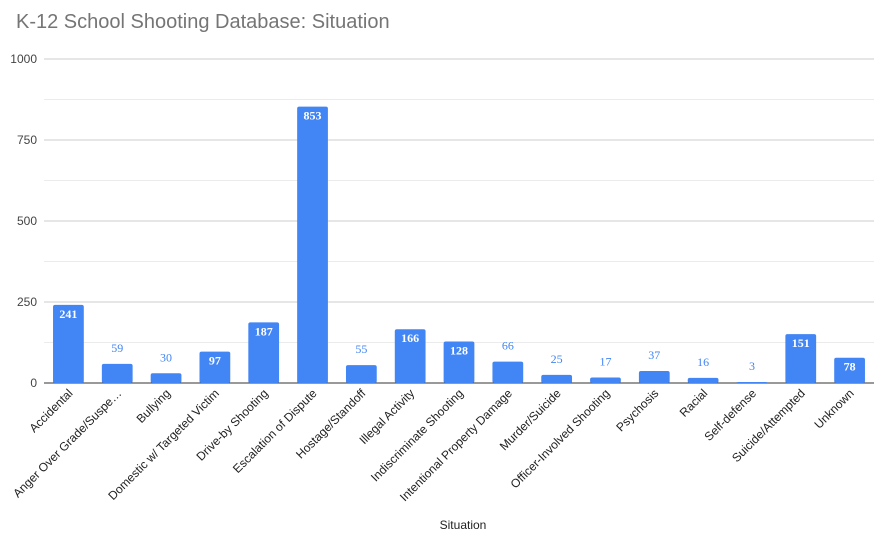 This screenshot has height=535, width=886. Describe the element at coordinates (637, 410) in the screenshot. I see `x-tick-label: Psychosis` at that location.